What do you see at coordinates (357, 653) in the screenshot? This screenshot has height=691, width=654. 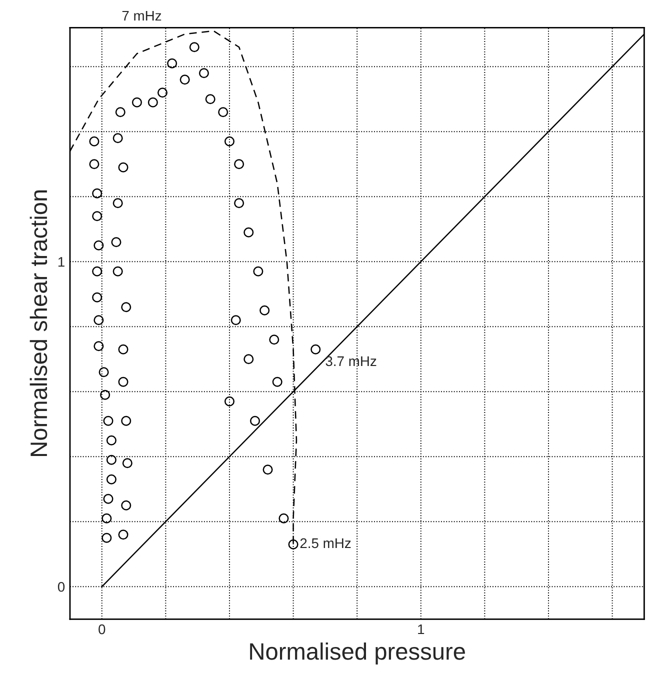 I see `x-axis-title: Normalised pressure` at bounding box center [357, 653].